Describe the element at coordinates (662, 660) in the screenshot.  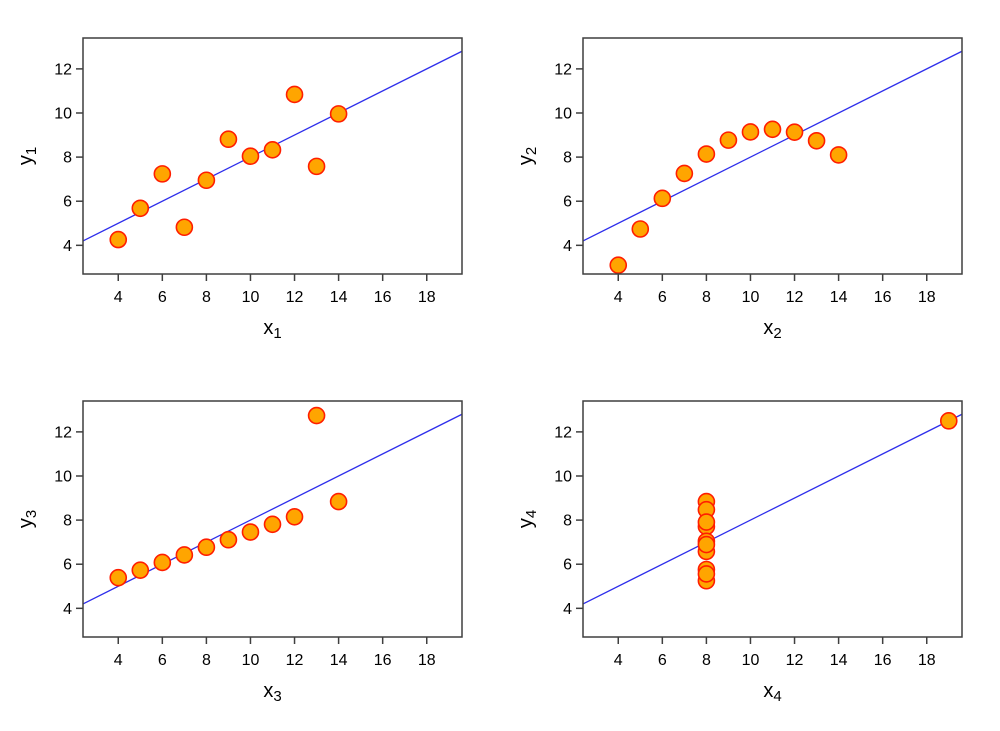
I see `x-tick-label: 6` at that location.